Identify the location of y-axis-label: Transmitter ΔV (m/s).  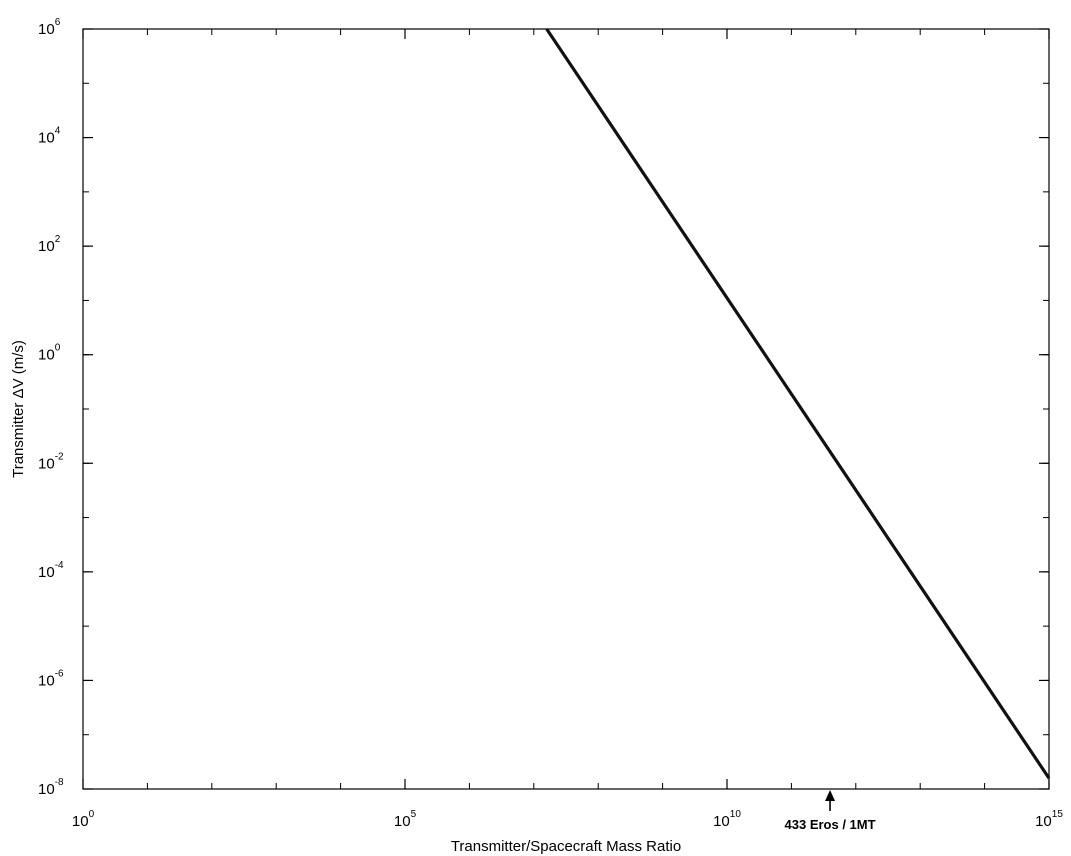
(18, 409).